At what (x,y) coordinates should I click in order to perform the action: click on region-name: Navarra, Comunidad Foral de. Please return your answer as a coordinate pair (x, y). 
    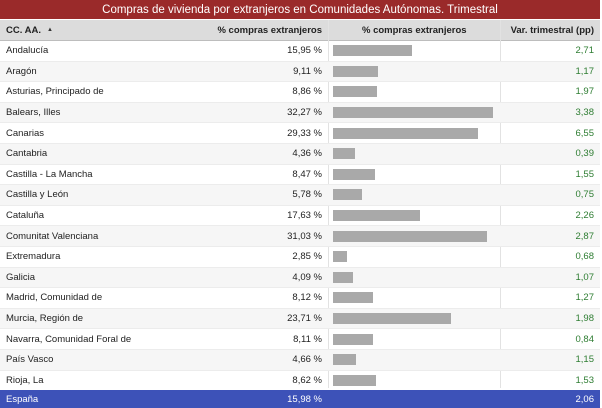
    Looking at the image, I should click on (69, 339).